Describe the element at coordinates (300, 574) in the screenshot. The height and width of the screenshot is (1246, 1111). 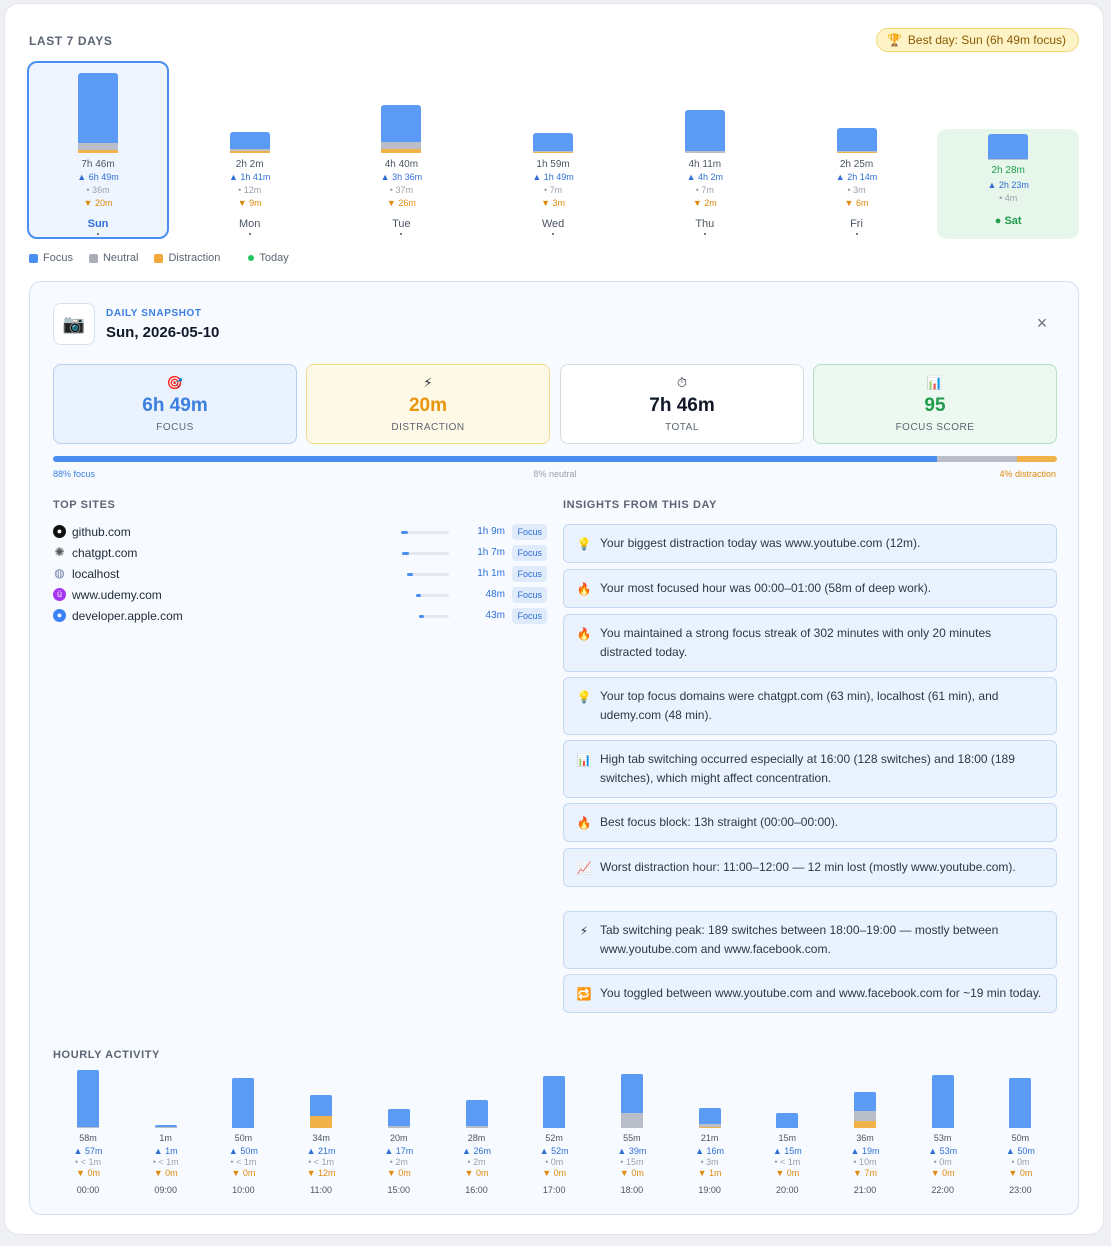
I see `top-site-row: ◍ localhost 1h 1m Focus` at that location.